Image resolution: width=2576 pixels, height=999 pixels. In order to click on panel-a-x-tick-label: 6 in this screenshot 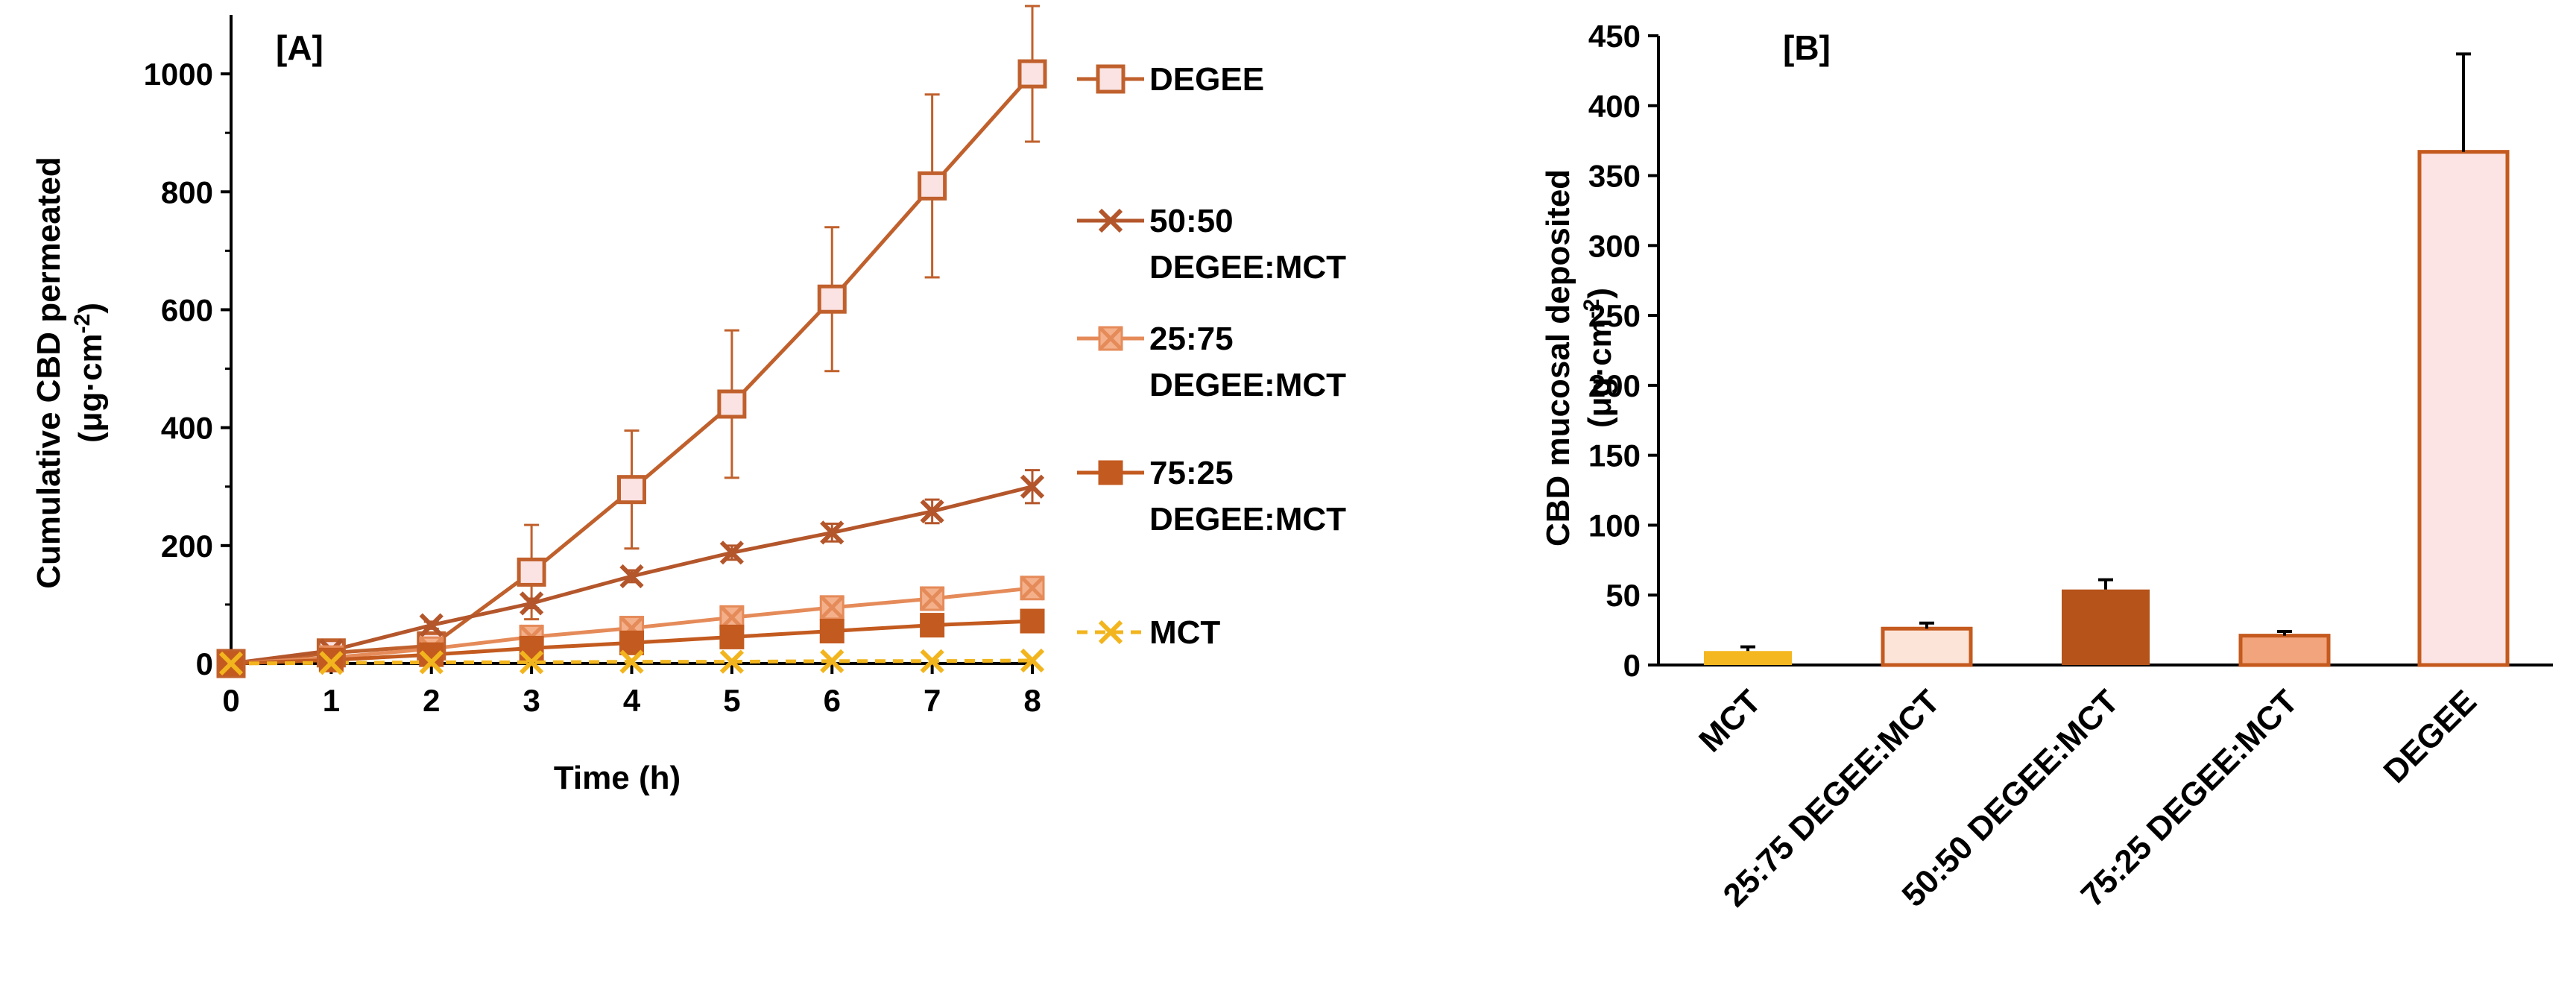, I will do `click(832, 700)`.